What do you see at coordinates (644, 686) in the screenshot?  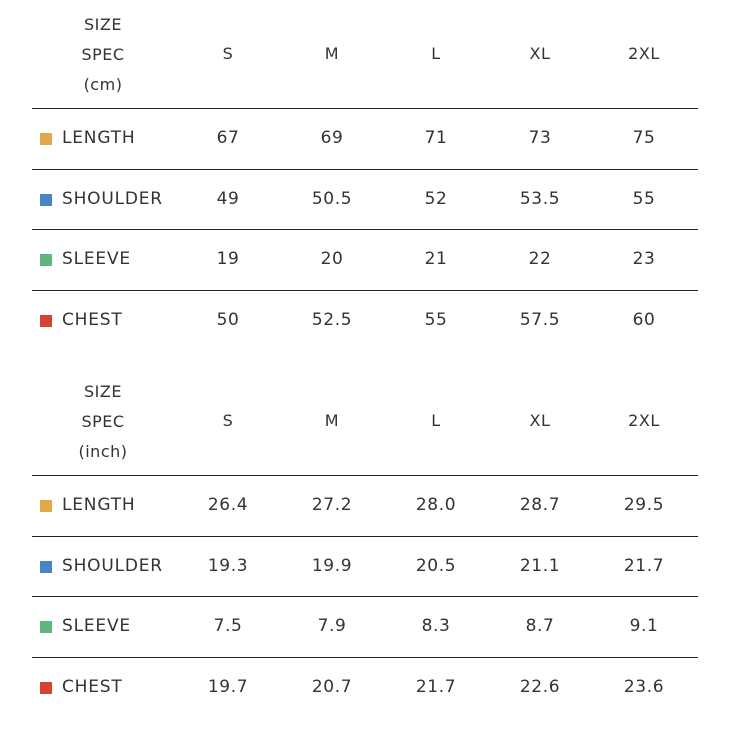 I see `table-cell: 23.6` at bounding box center [644, 686].